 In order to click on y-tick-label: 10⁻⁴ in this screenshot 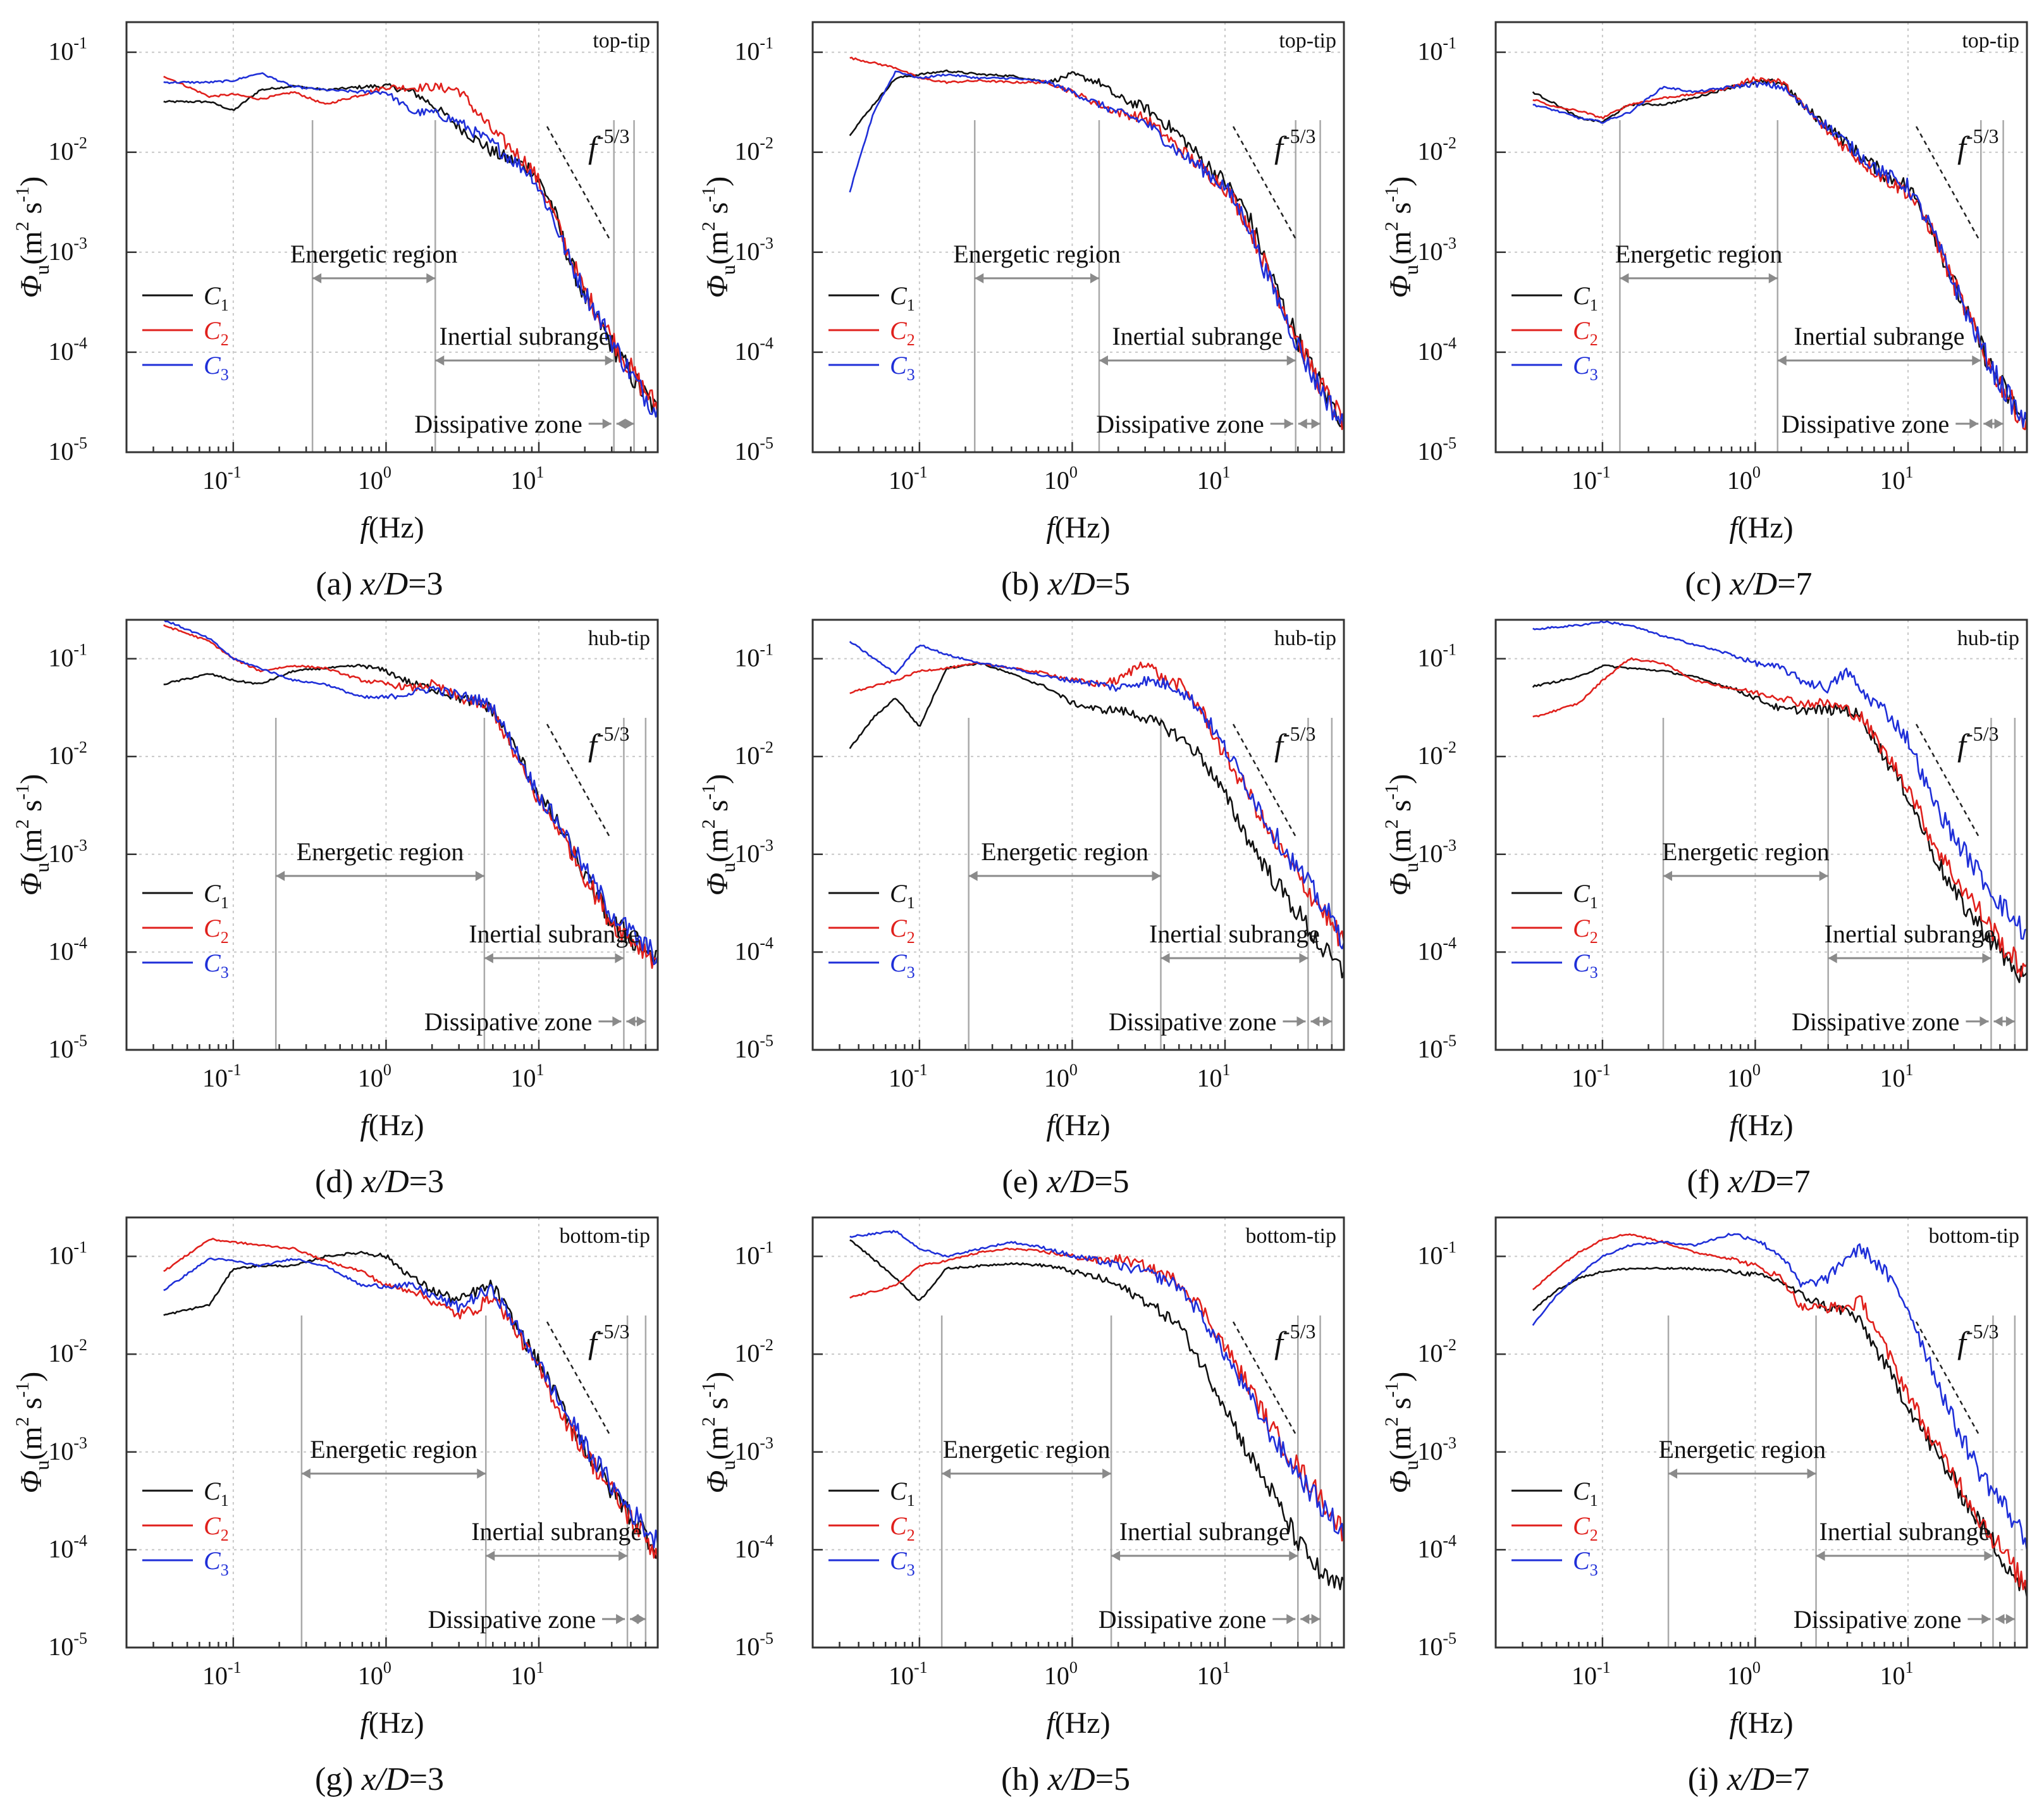, I will do `click(67, 350)`.